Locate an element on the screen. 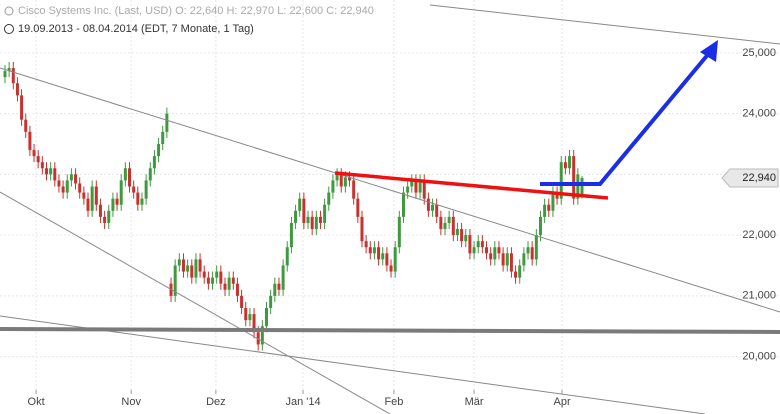  x-tick-label: Apr is located at coordinates (562, 402).